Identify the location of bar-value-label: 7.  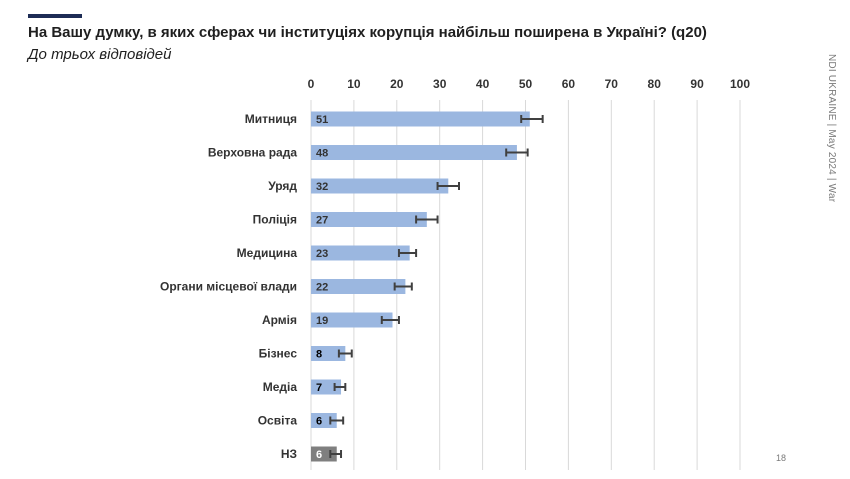
(319, 388).